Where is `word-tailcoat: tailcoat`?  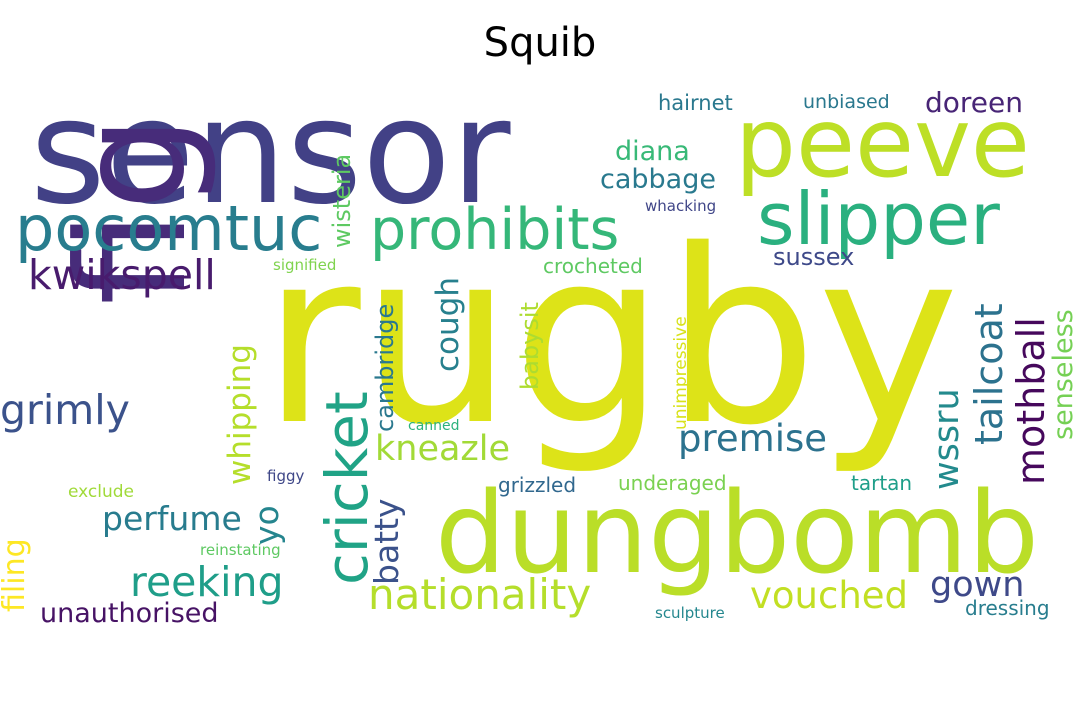
word-tailcoat: tailcoat is located at coordinates (989, 374).